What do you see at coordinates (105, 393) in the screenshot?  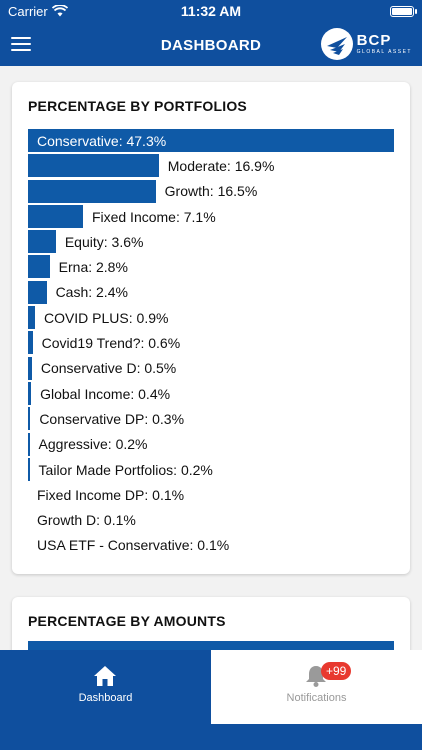 I see `portfolio-label: Global Income: 0.4%` at bounding box center [105, 393].